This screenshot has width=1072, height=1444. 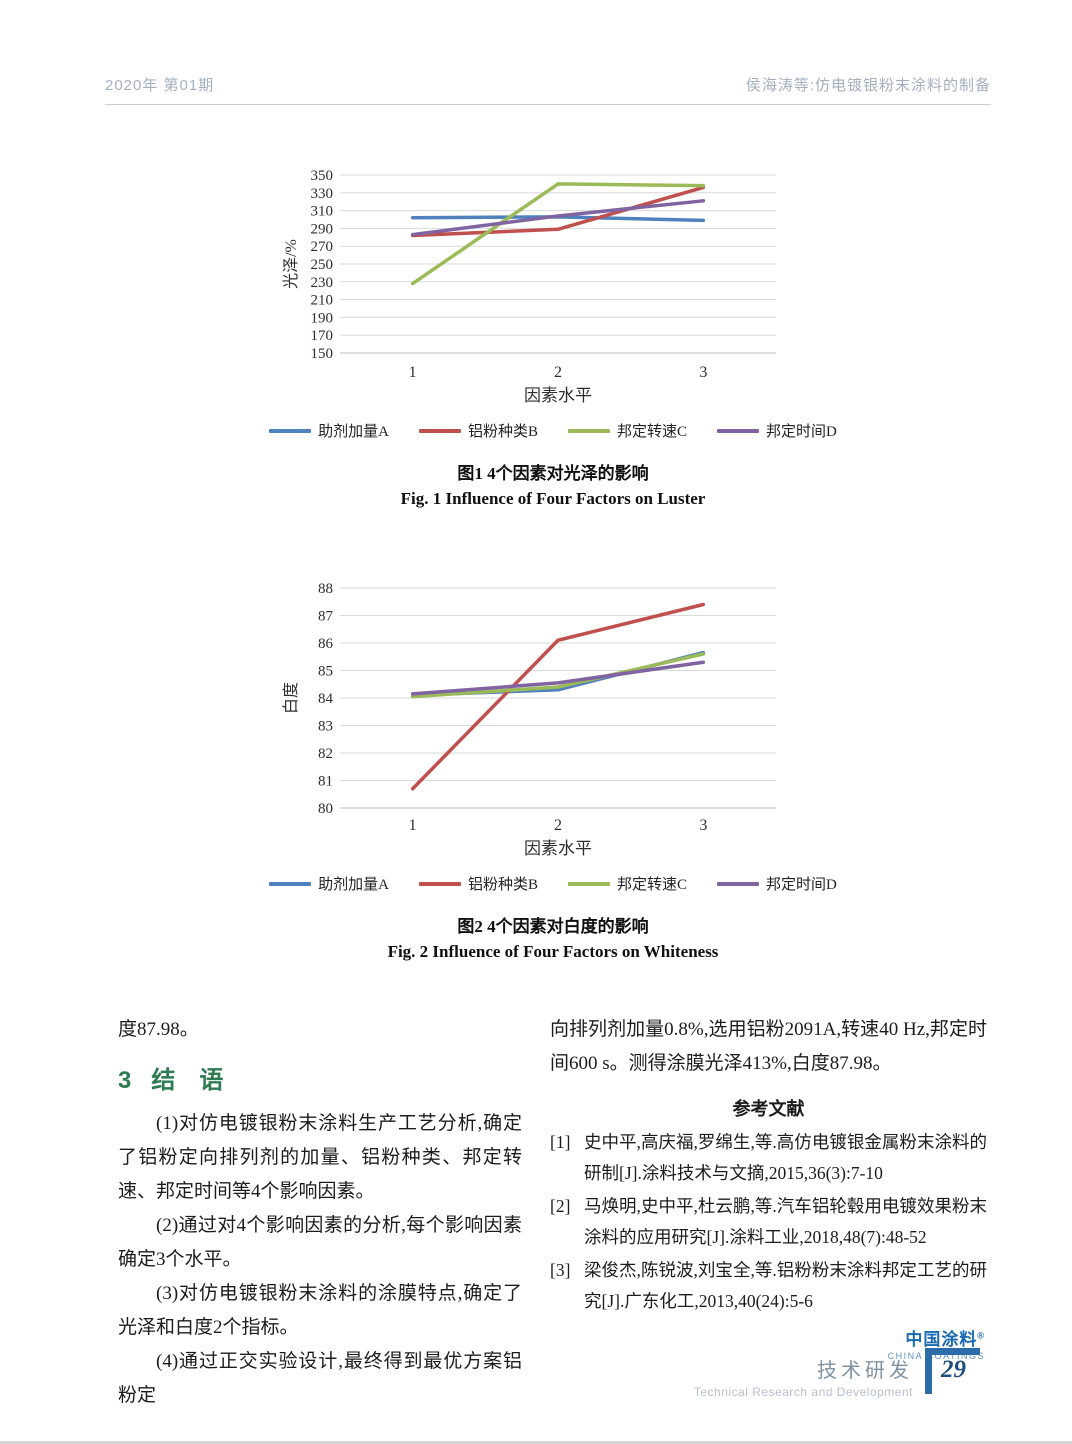 I want to click on svg-text: 210, so click(x=322, y=301).